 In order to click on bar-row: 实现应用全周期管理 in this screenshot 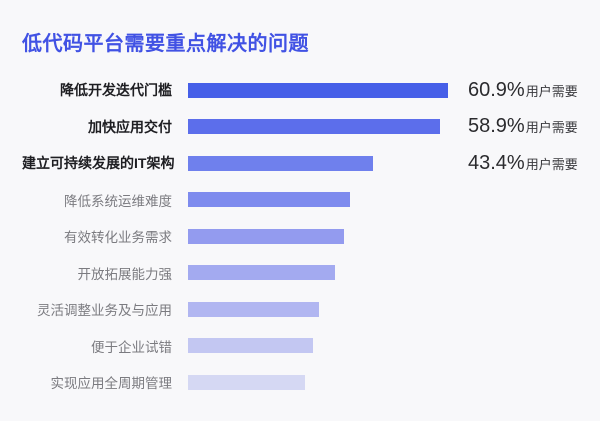, I will do `click(300, 382)`.